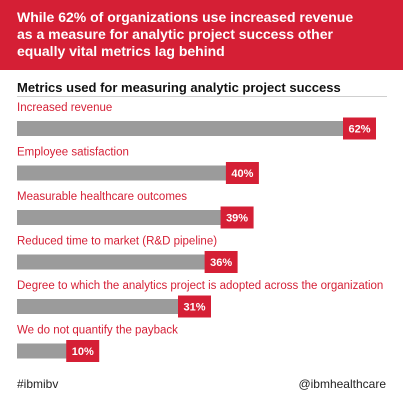 The height and width of the screenshot is (405, 403). I want to click on category-label: Measurable healthcare outcomes, so click(102, 197).